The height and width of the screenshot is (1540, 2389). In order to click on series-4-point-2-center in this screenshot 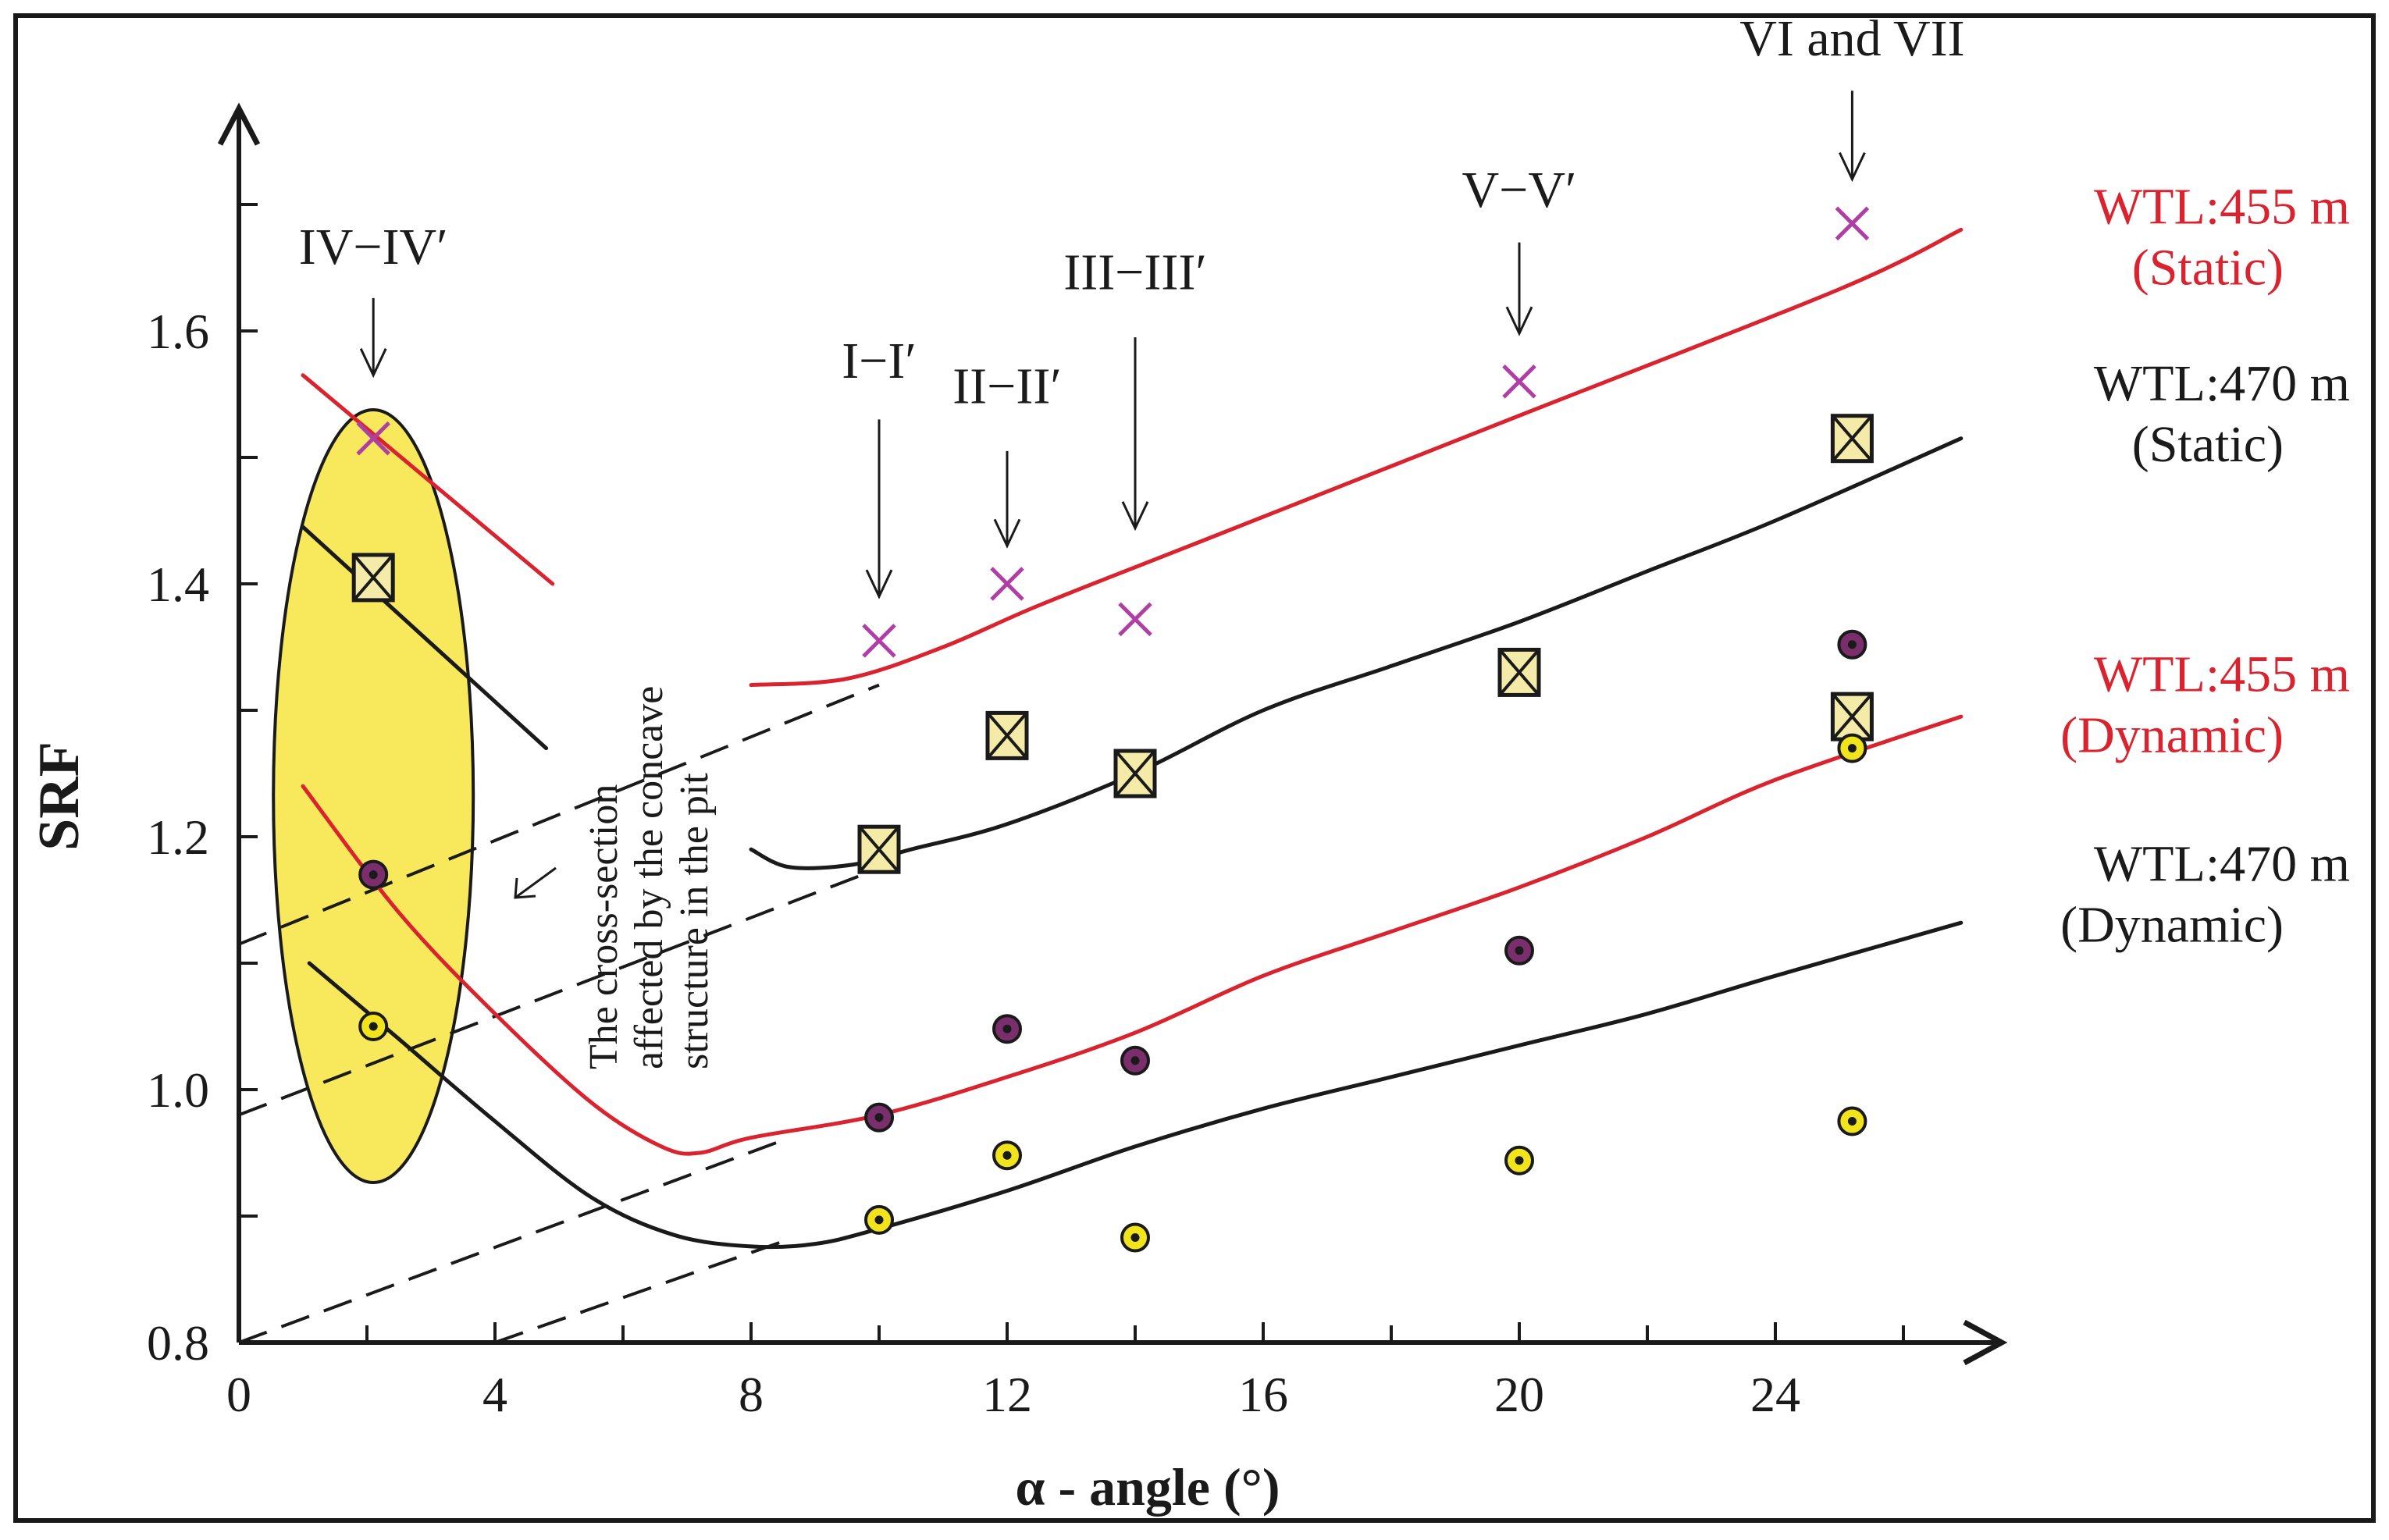, I will do `click(879, 1220)`.